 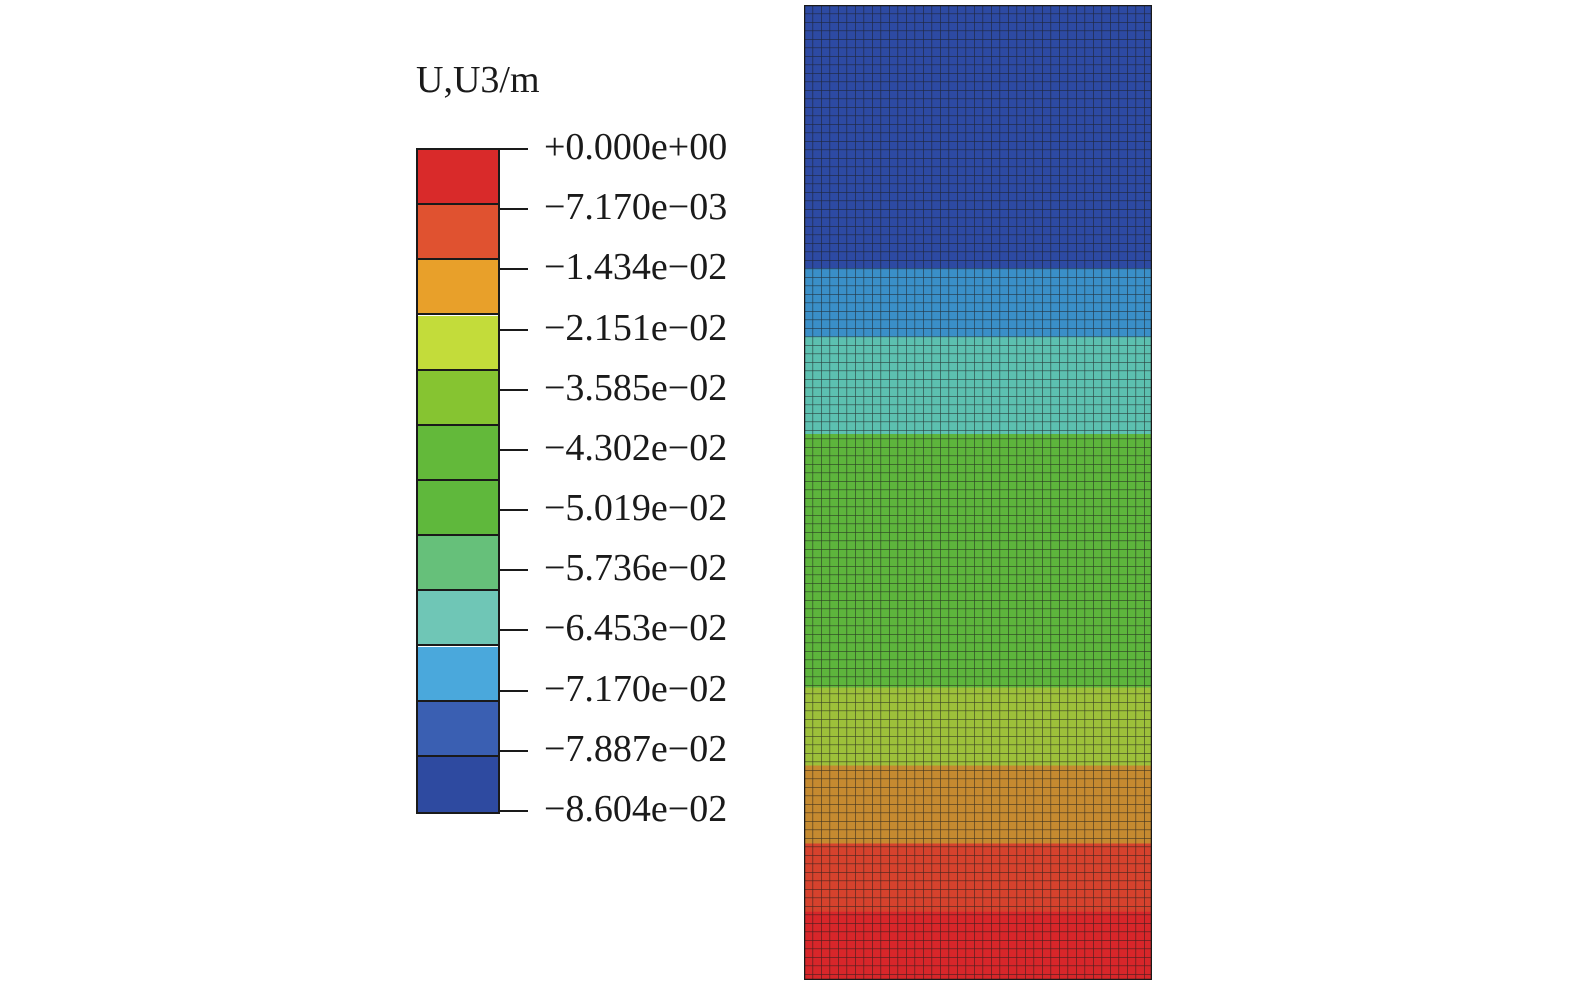 I want to click on legend-tick-label: −5.736e−02, so click(x=636, y=568).